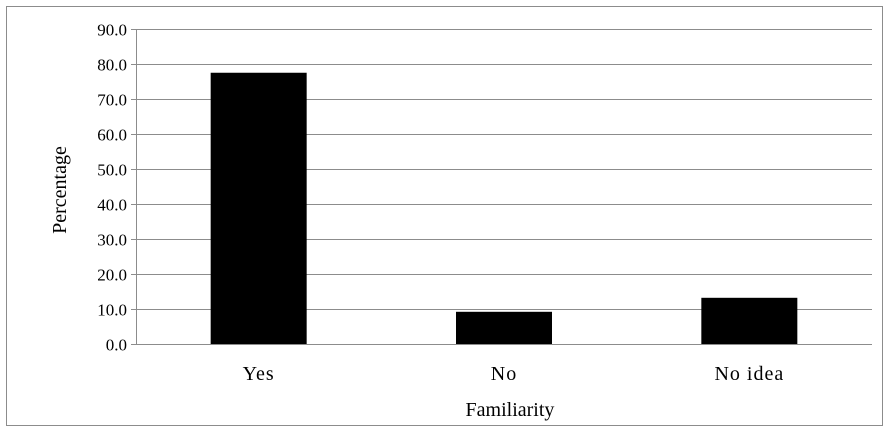 This screenshot has height=432, width=890. What do you see at coordinates (504, 374) in the screenshot?
I see `x-category-label: No` at bounding box center [504, 374].